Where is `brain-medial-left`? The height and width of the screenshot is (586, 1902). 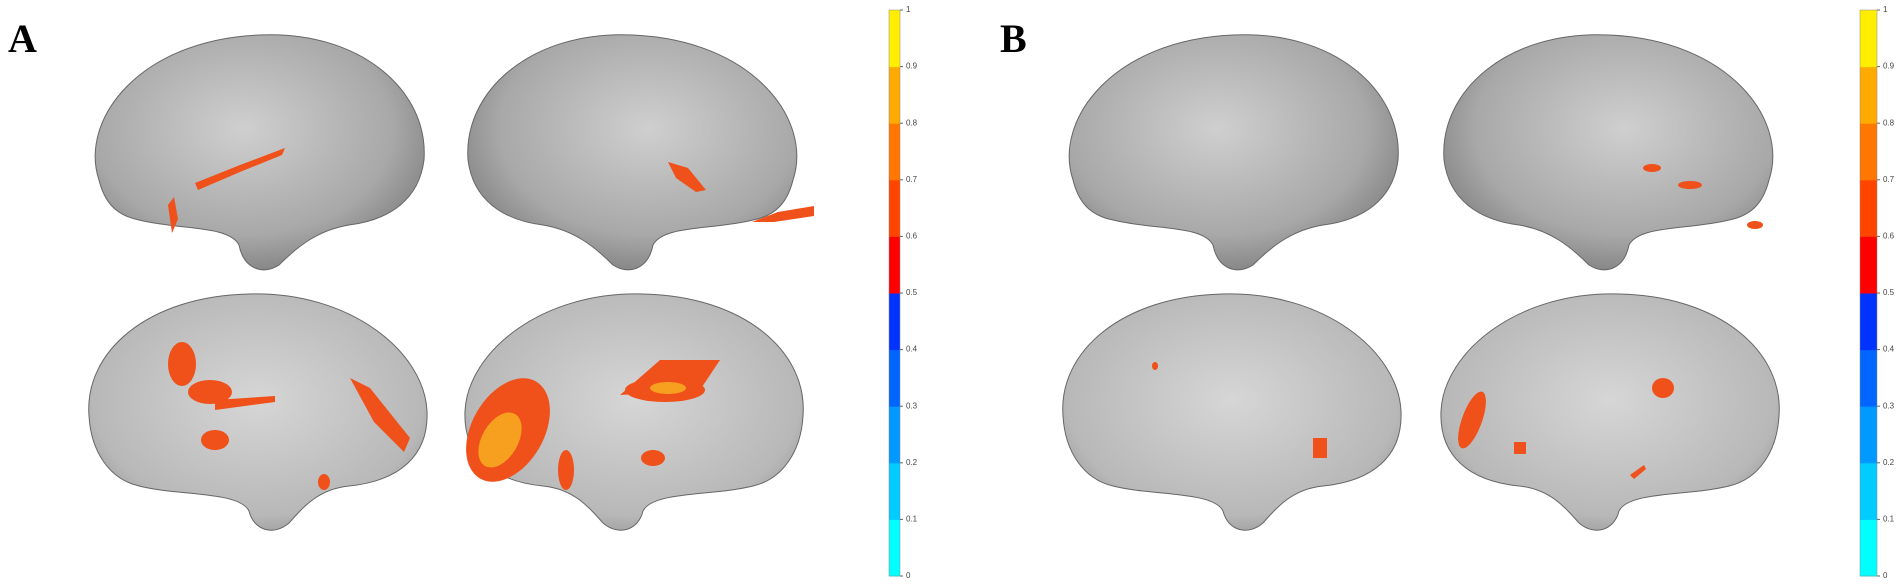 brain-medial-left is located at coordinates (1232, 412).